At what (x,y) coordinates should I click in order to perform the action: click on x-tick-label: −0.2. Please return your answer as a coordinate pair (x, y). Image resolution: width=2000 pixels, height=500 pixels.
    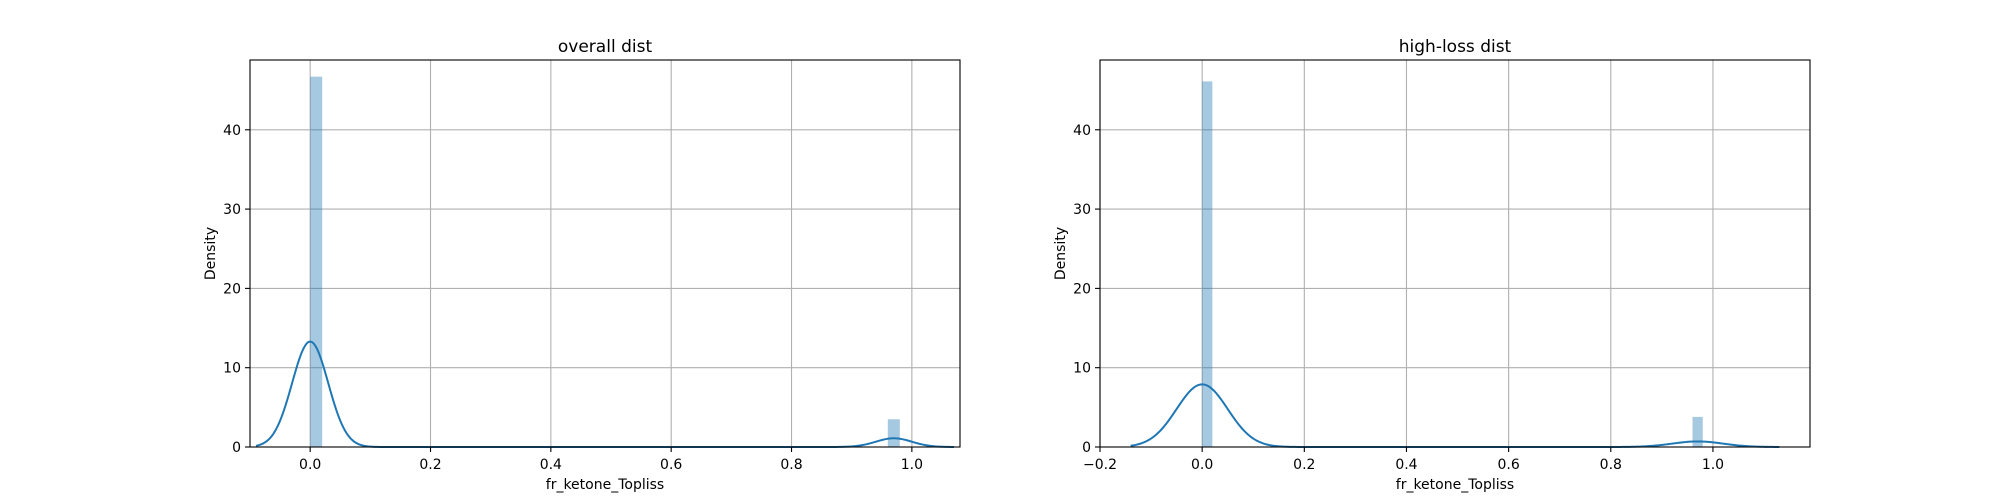
    Looking at the image, I should click on (1100, 465).